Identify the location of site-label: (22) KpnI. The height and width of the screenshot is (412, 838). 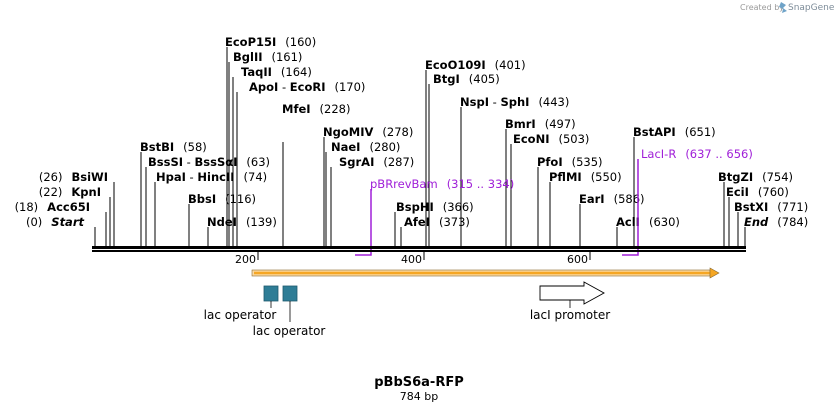
(70, 192).